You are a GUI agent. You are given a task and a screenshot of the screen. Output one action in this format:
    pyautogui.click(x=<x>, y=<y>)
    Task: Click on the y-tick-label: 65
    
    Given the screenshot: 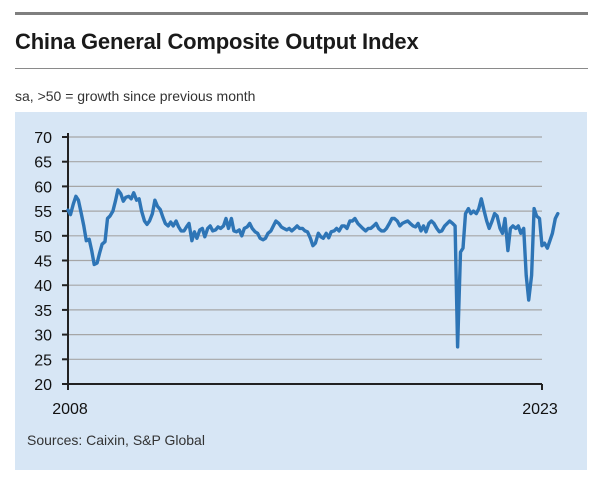 What is the action you would take?
    pyautogui.click(x=43, y=163)
    